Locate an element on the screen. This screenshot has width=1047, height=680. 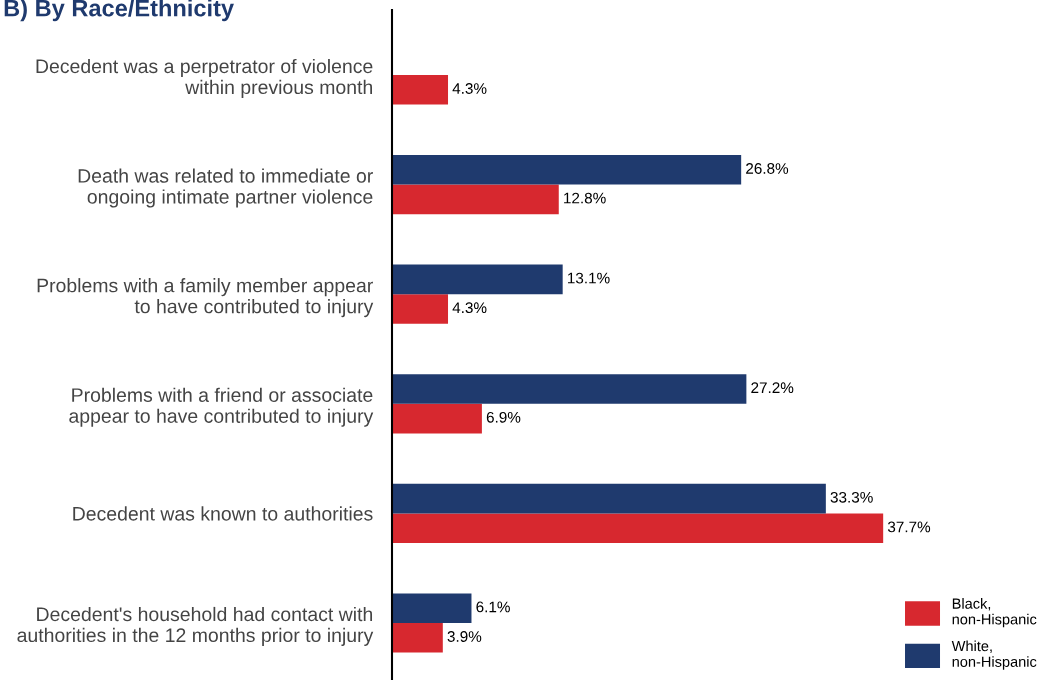
y-tick-label: Decedent was a perpetrator of violence within previous month is located at coordinates (204, 78).